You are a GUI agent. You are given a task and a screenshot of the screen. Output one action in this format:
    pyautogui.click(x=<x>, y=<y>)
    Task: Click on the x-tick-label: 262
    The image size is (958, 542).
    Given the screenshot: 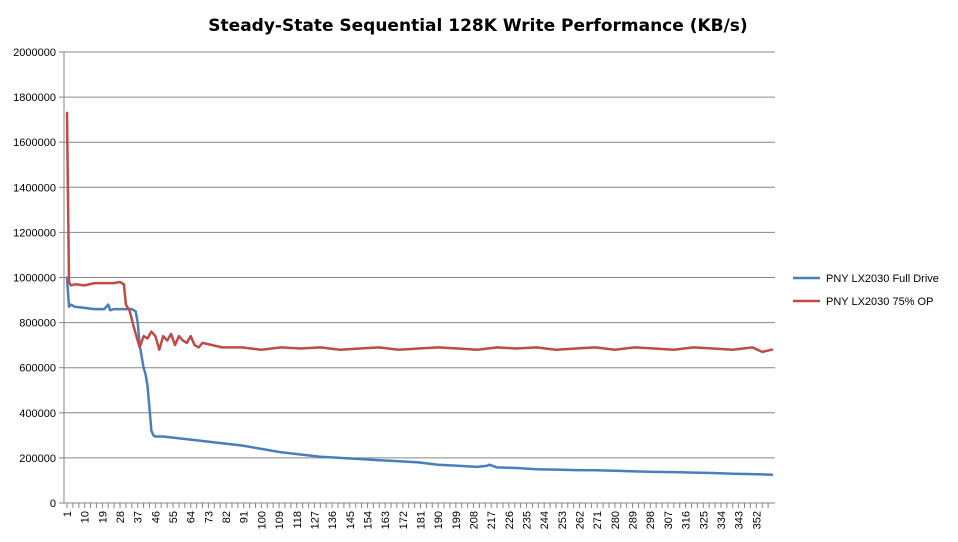 What is the action you would take?
    pyautogui.click(x=581, y=520)
    